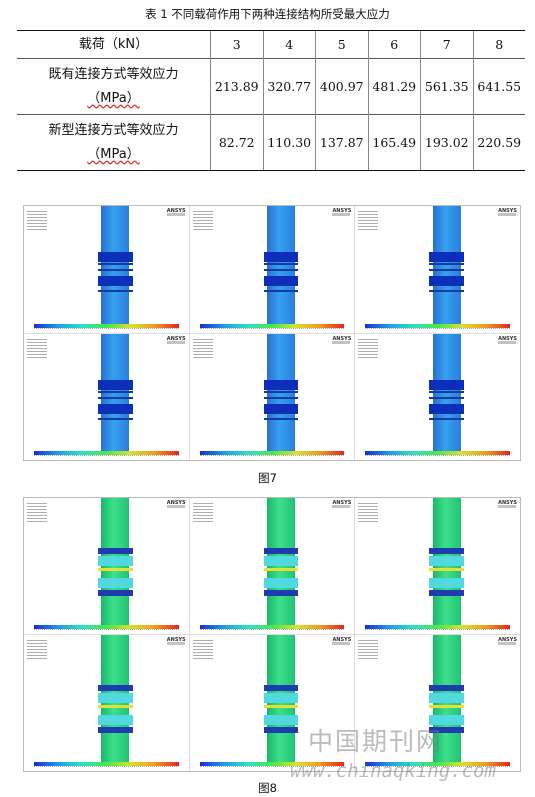 The width and height of the screenshot is (535, 797). What do you see at coordinates (289, 44) in the screenshot?
I see `load-col-header: 4` at bounding box center [289, 44].